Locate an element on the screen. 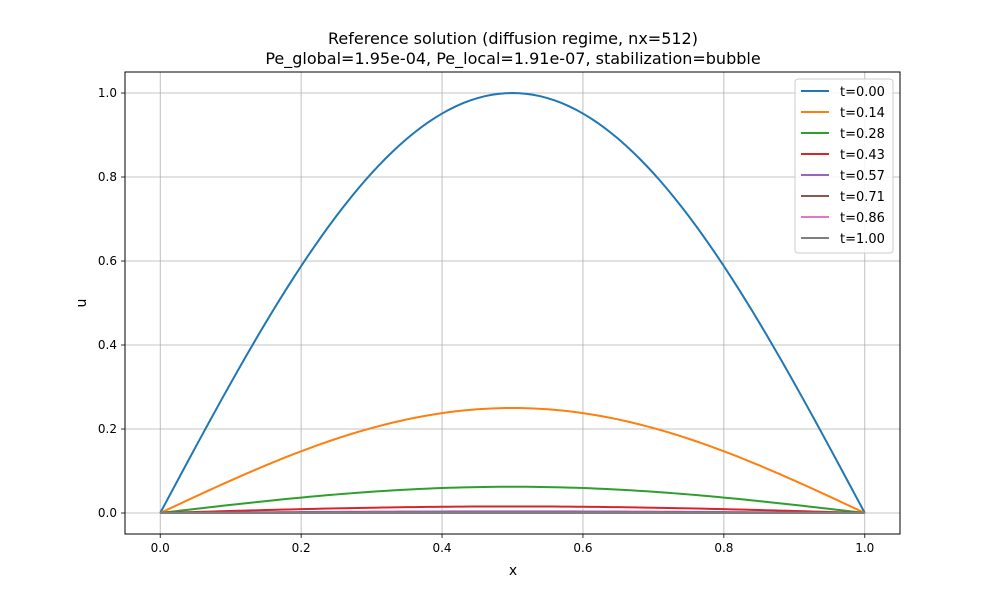 This screenshot has width=1000, height=600. legend-label: t=1.00 is located at coordinates (862, 239).